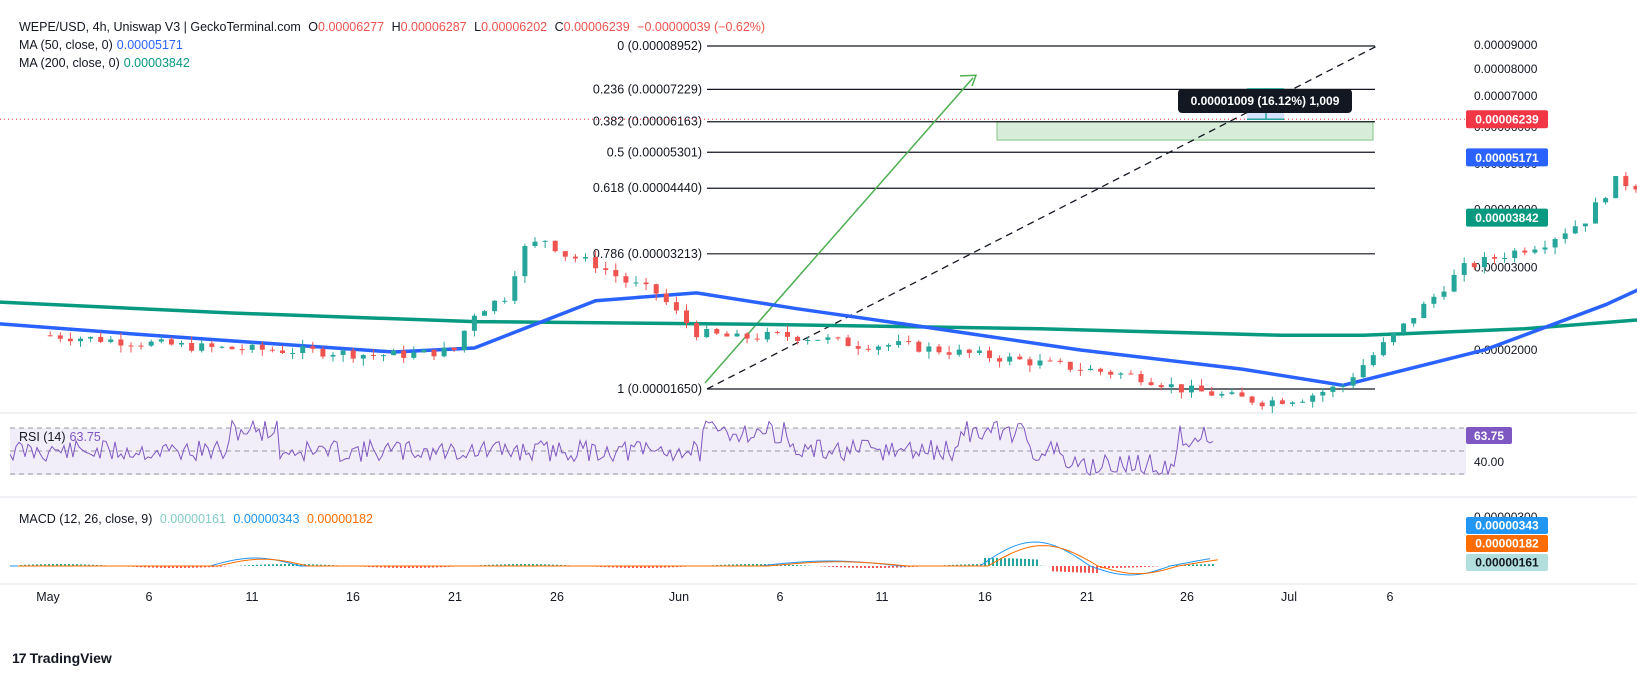 The width and height of the screenshot is (1637, 676). Describe the element at coordinates (985, 597) in the screenshot. I see `time-axis-label: 16` at that location.